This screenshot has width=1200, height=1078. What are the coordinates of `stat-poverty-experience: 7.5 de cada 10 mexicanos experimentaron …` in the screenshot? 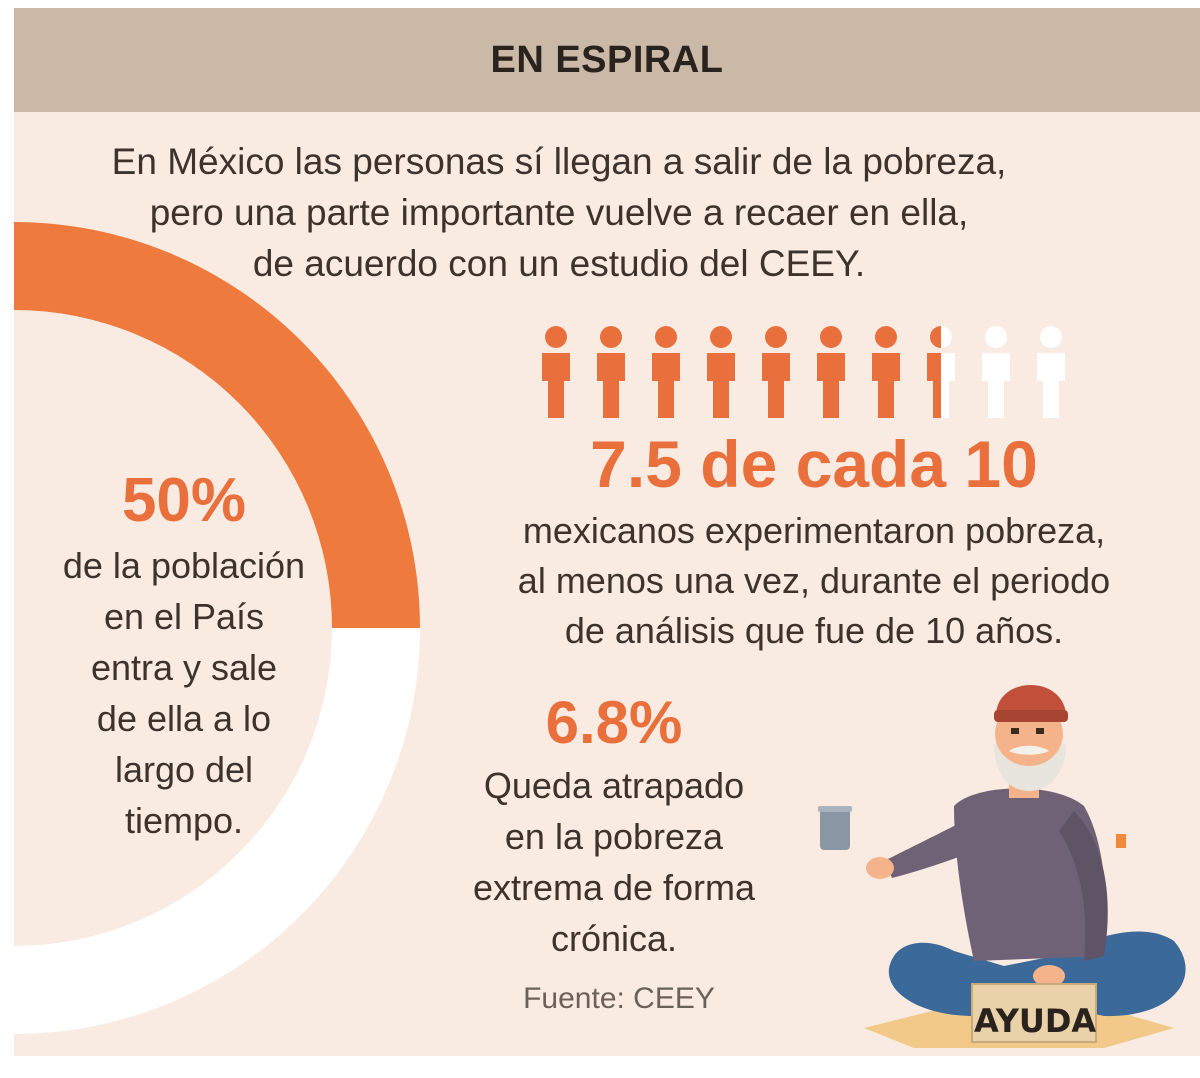 It's located at (814, 540).